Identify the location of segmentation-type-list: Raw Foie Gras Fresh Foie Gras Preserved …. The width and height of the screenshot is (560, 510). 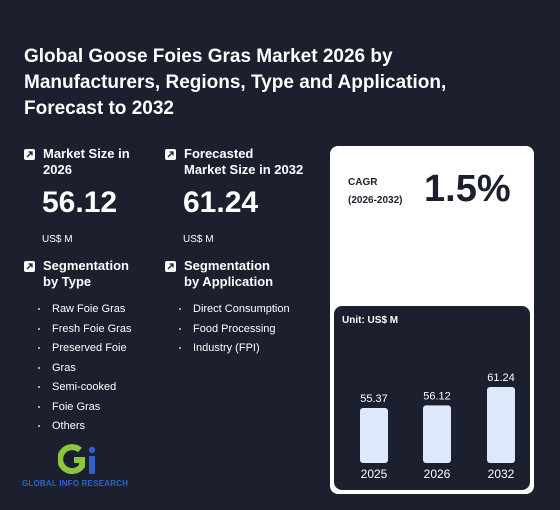
(94, 368).